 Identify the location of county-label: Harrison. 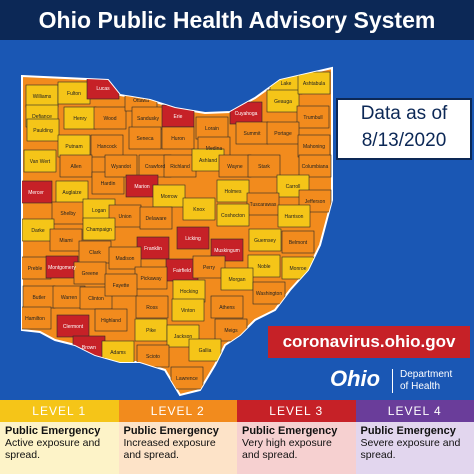
(294, 217).